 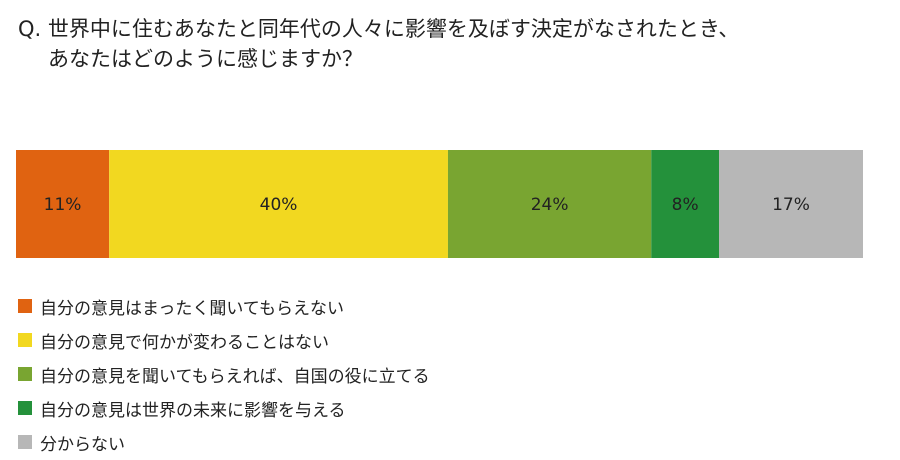 I want to click on legend-item-4: 自分の意見は世界の未来に影響を与える, so click(x=224, y=408).